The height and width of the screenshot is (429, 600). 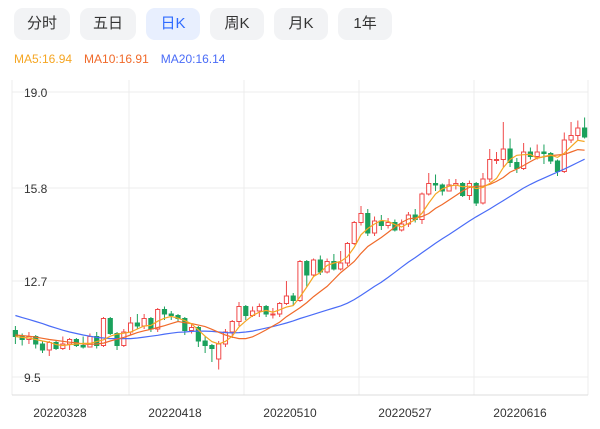 What do you see at coordinates (173, 24) in the screenshot?
I see `tab-2: 日K` at bounding box center [173, 24].